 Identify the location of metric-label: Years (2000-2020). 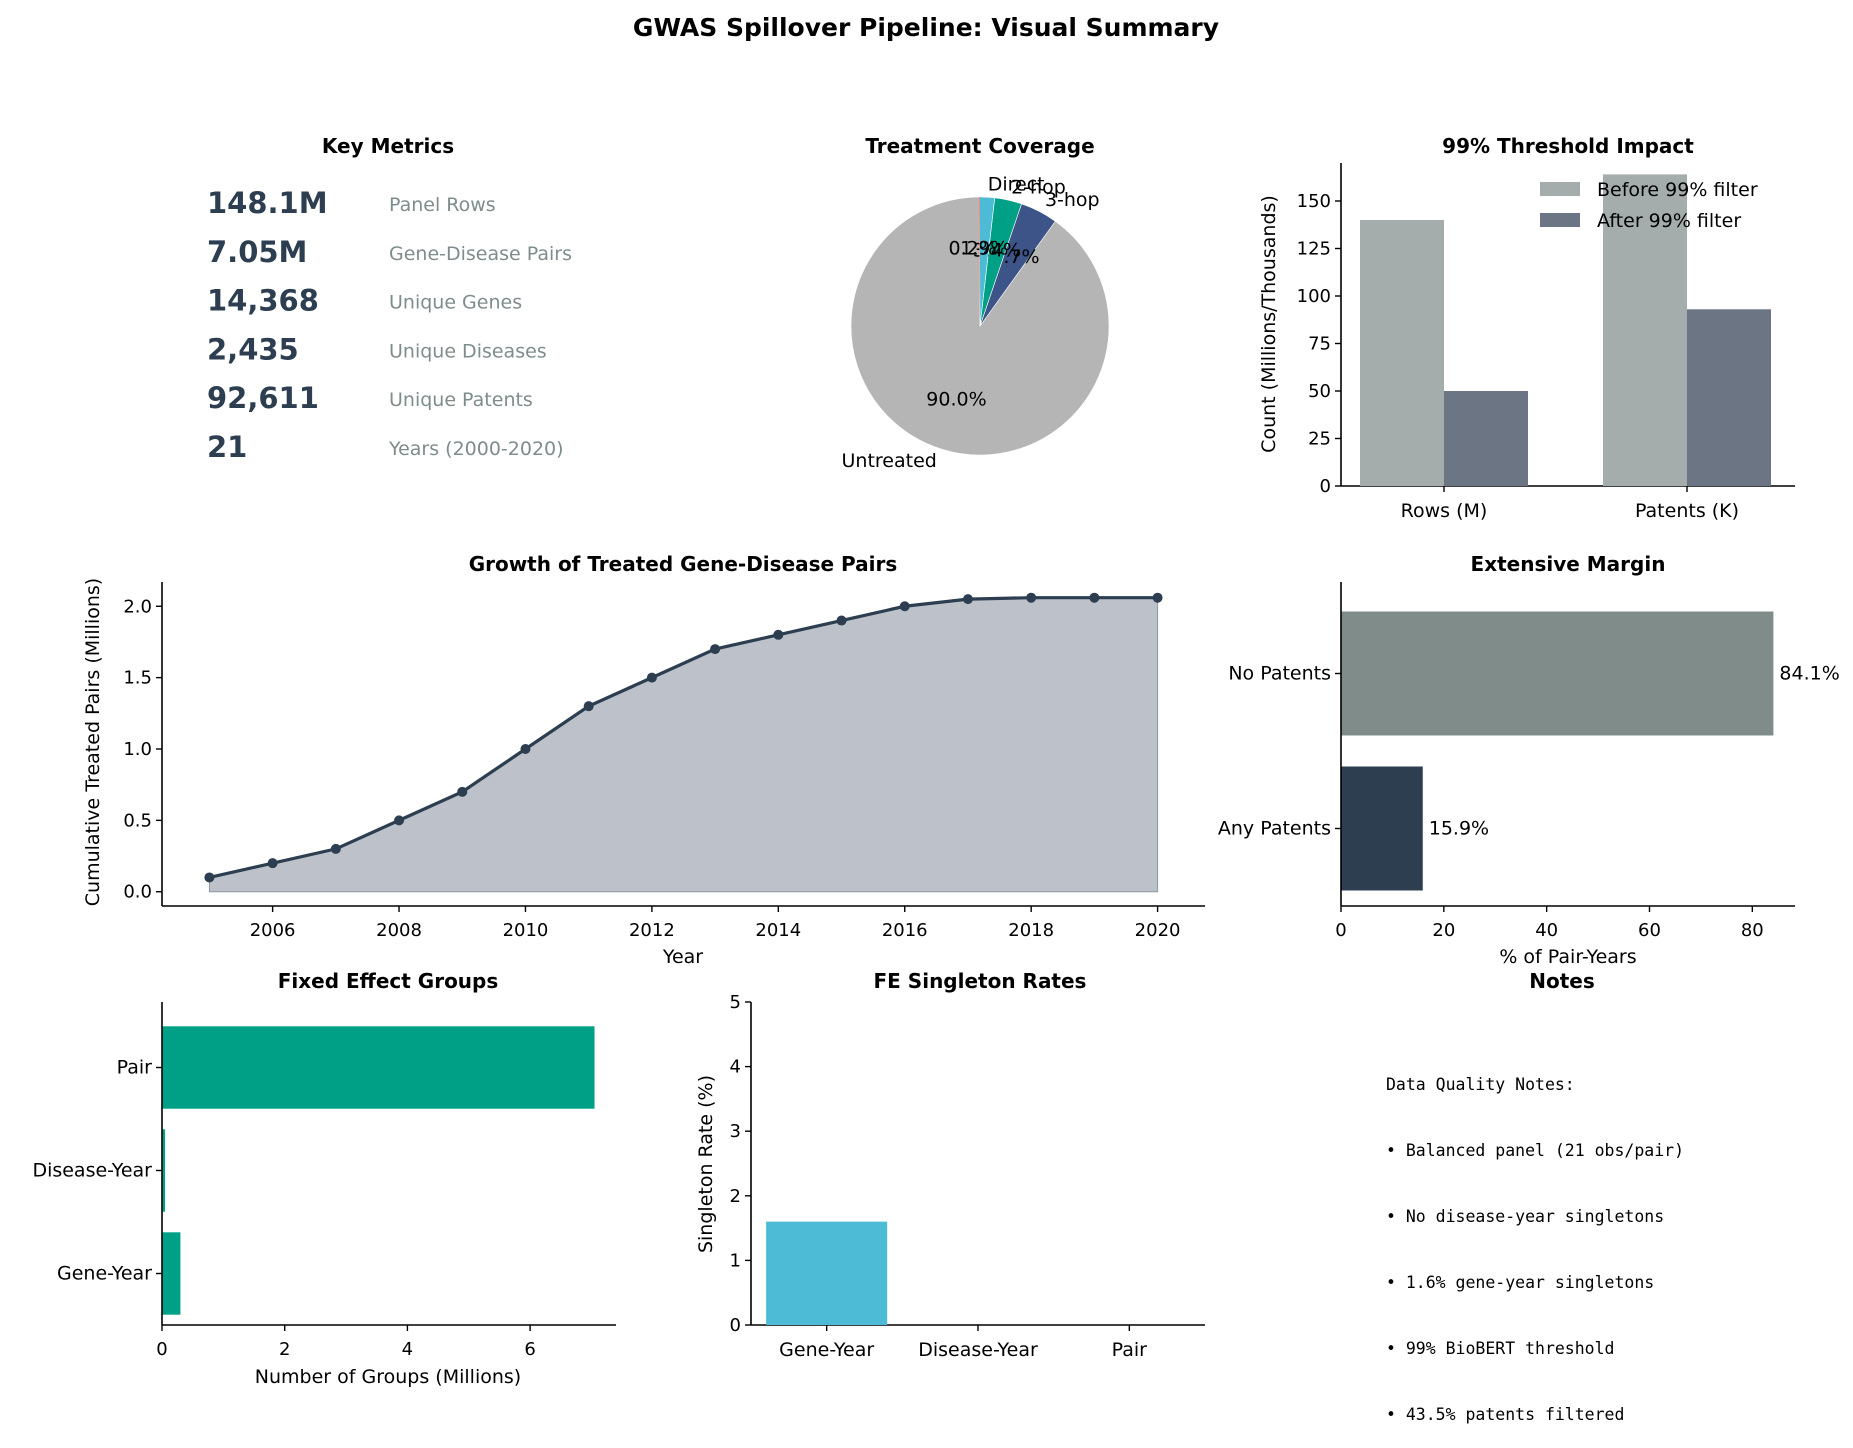
(476, 449).